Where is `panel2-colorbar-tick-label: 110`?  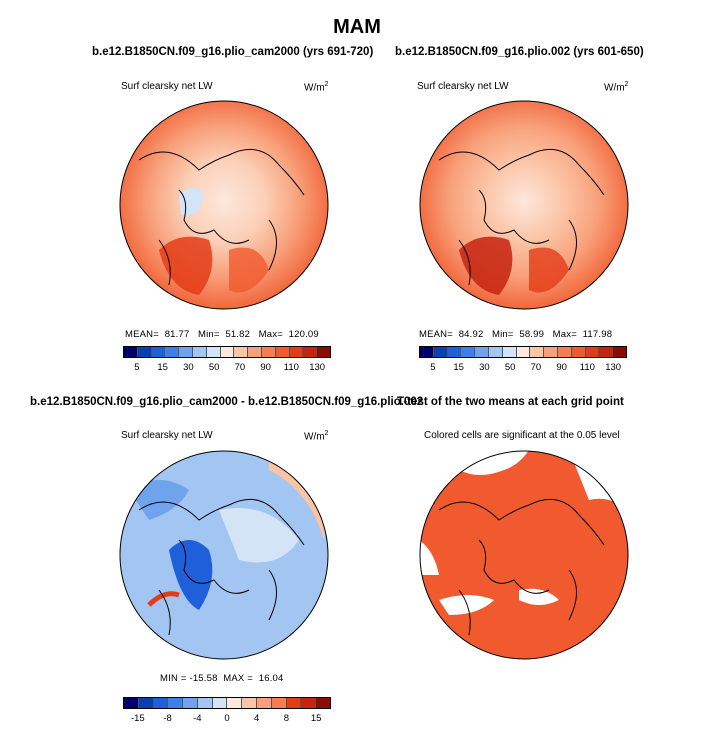
panel2-colorbar-tick-label: 110 is located at coordinates (587, 367).